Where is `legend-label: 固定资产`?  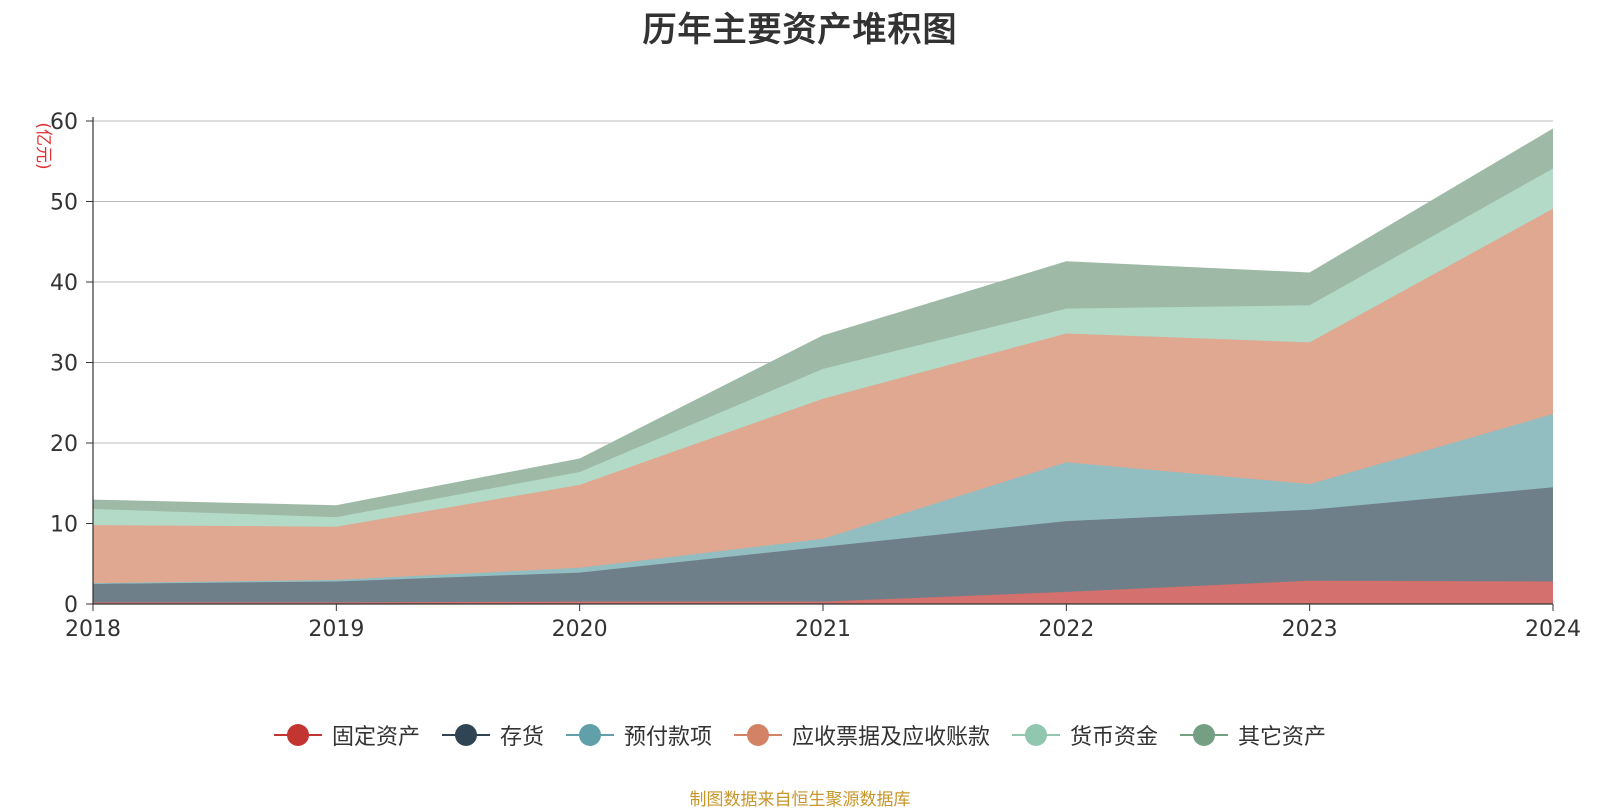
legend-label: 固定资产 is located at coordinates (375, 737).